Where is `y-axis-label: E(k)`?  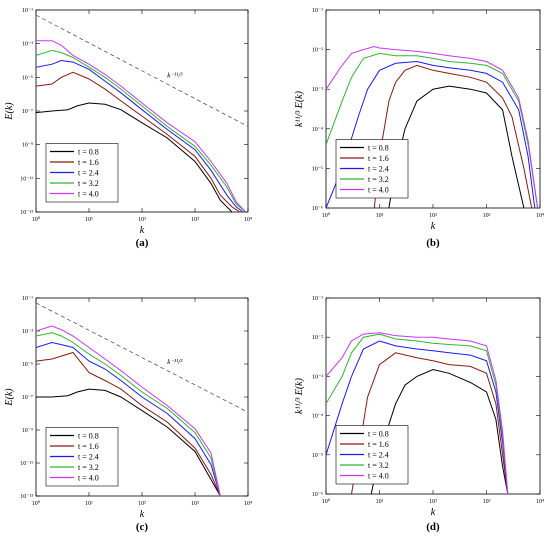
y-axis-label: E(k) is located at coordinates (9, 111).